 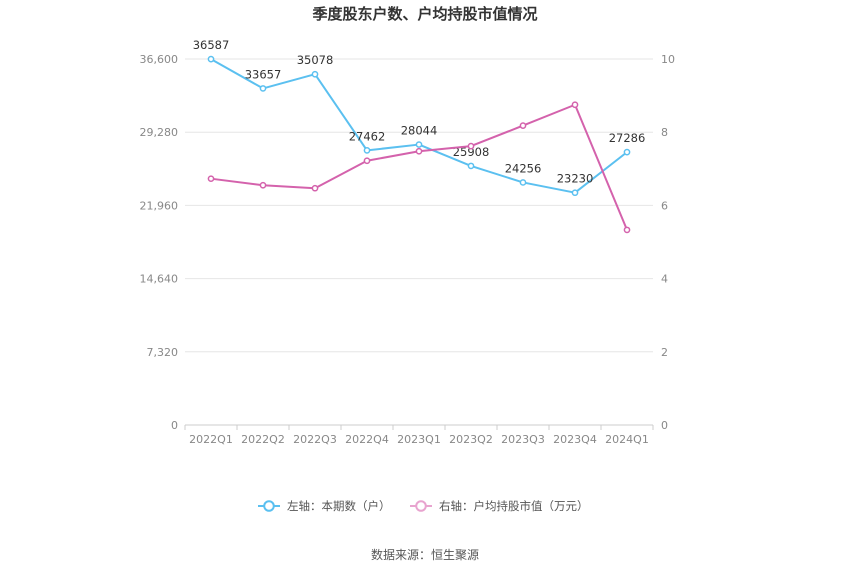 I want to click on y-left-tick-label: 36,600, so click(x=159, y=59).